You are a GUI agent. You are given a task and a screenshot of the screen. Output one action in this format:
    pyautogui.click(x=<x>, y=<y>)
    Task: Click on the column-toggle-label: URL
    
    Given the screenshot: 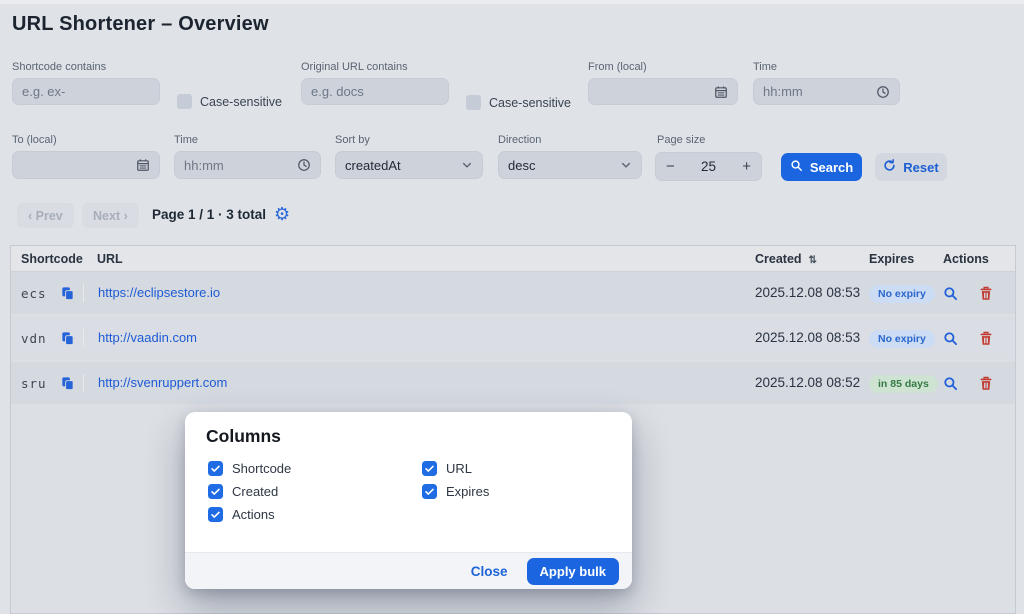 What is the action you would take?
    pyautogui.click(x=459, y=468)
    